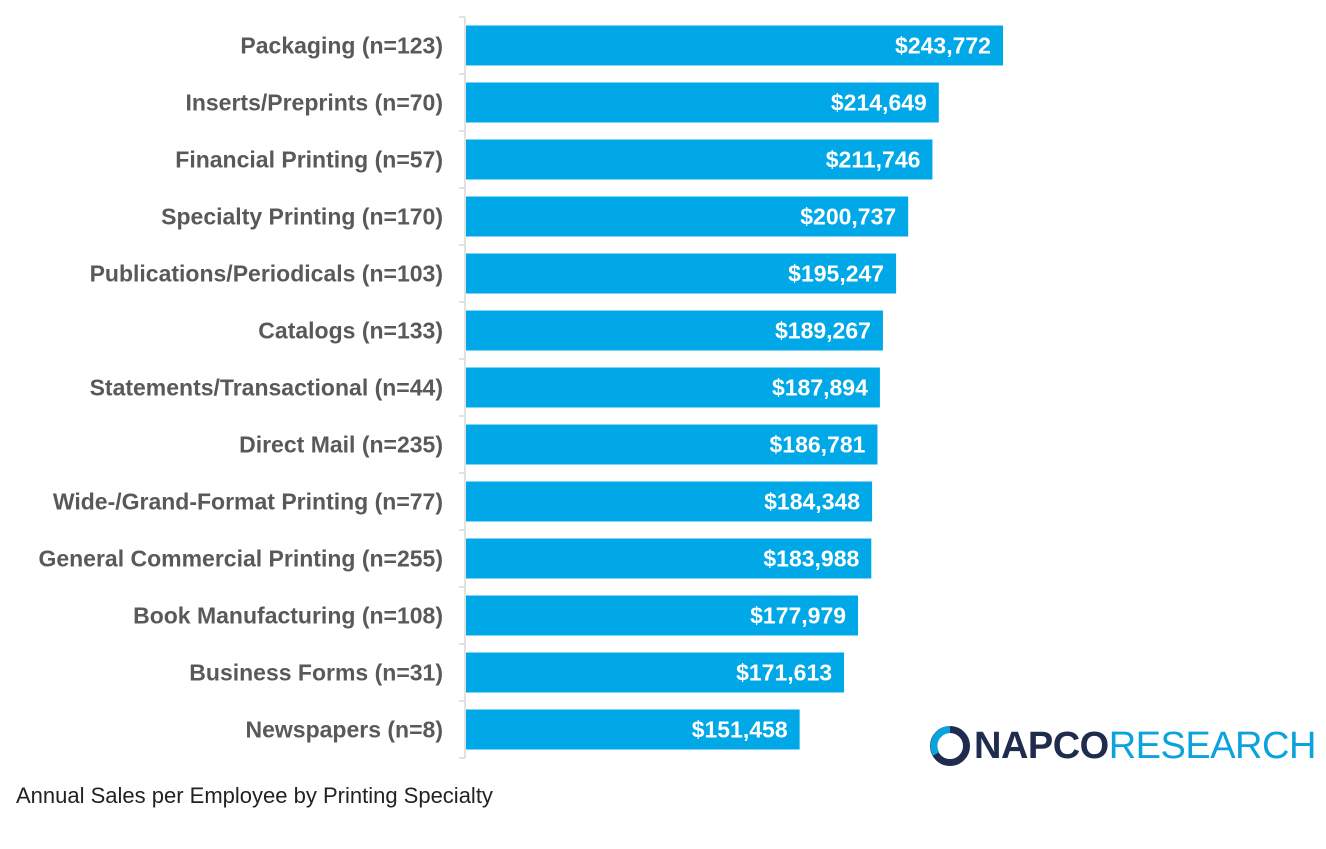  Describe the element at coordinates (341, 46) in the screenshot. I see `category-label: Packaging (n=123)` at that location.